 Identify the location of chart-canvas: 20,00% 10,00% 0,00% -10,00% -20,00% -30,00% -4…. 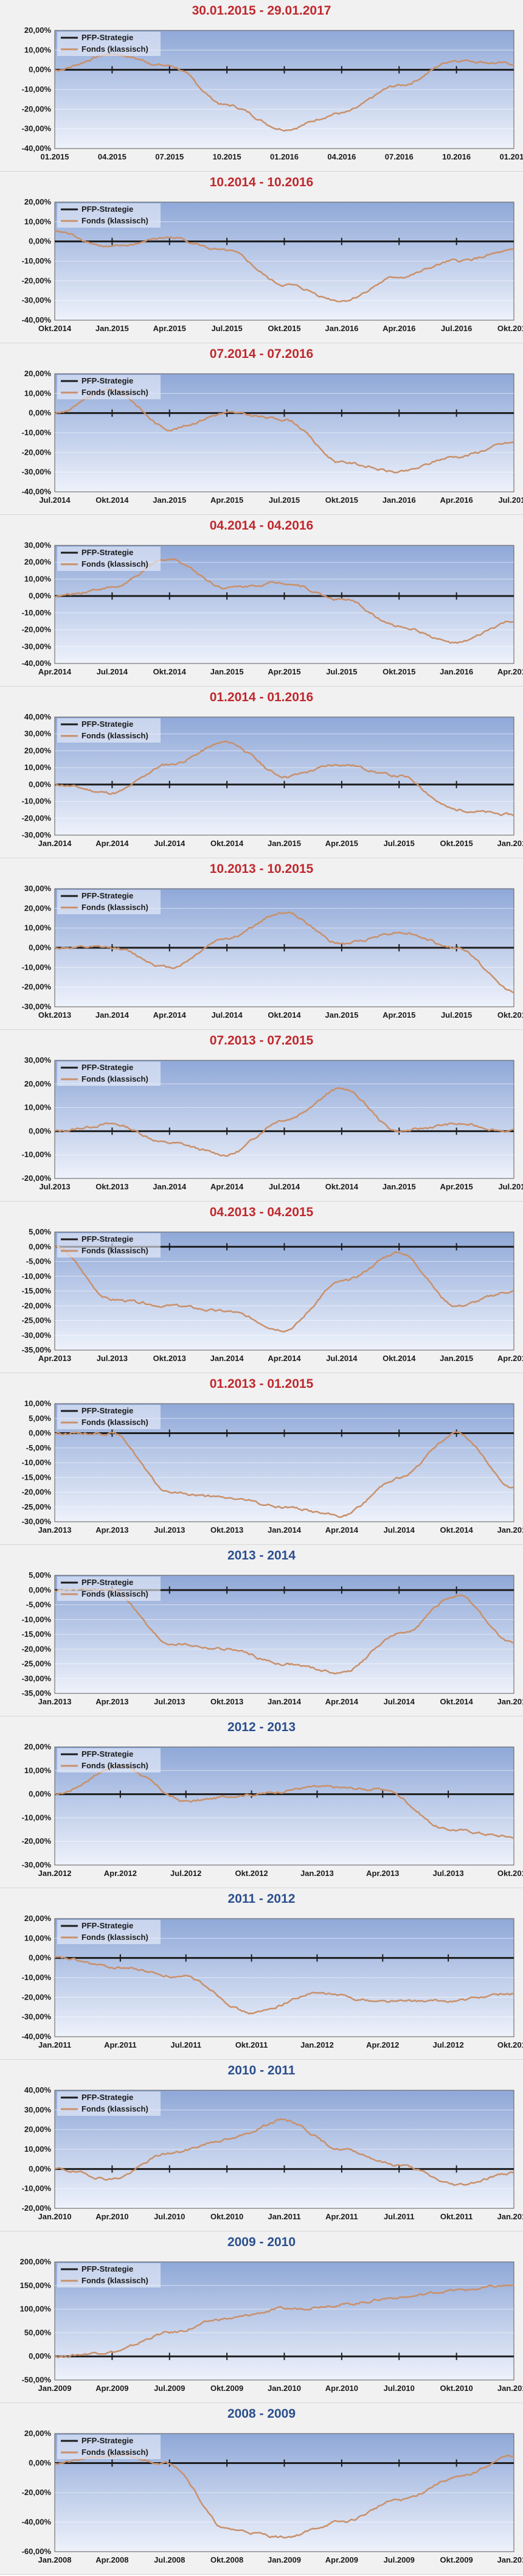
(273, 94).